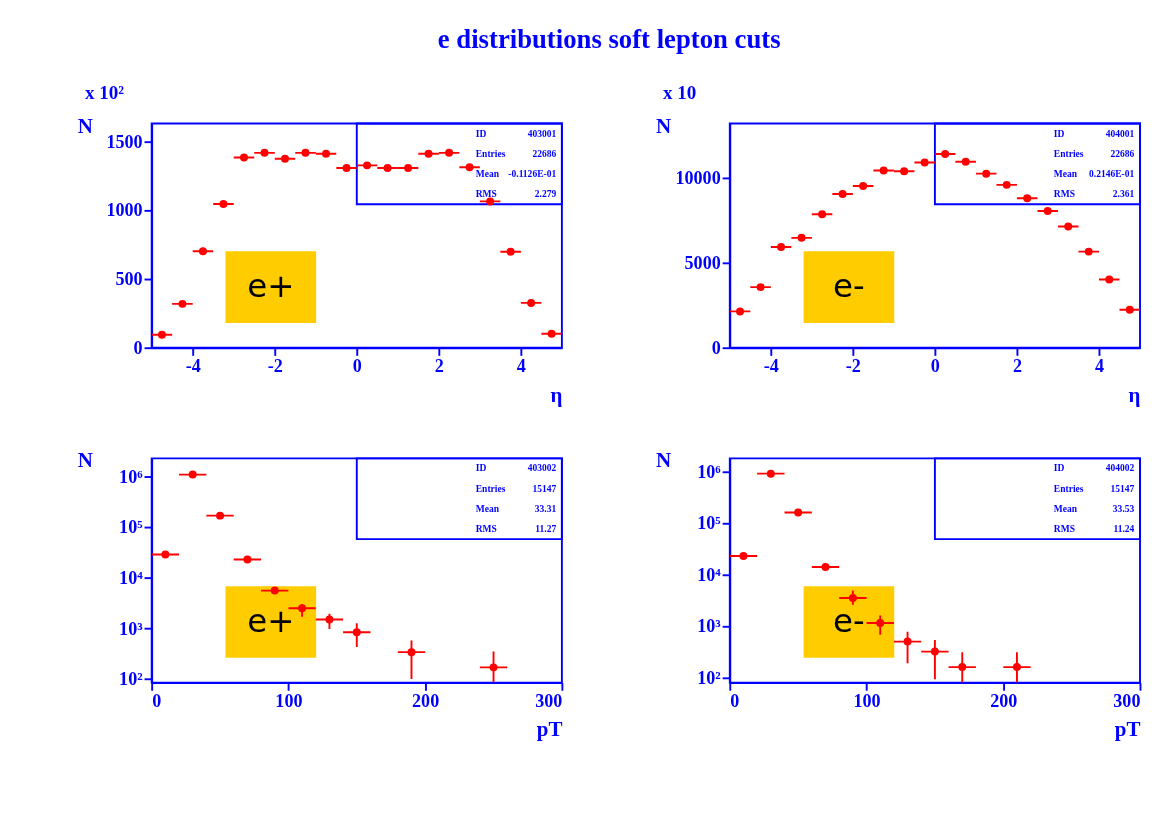 Image resolution: width=1161 pixels, height=816 pixels. What do you see at coordinates (1120, 133) in the screenshot?
I see `annotation: 404001` at bounding box center [1120, 133].